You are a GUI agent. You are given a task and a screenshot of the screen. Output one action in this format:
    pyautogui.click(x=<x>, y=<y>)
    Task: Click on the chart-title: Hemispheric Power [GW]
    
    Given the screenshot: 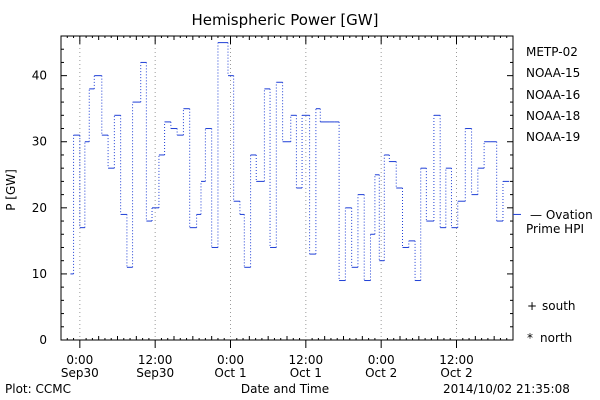 What is the action you would take?
    pyautogui.click(x=285, y=20)
    